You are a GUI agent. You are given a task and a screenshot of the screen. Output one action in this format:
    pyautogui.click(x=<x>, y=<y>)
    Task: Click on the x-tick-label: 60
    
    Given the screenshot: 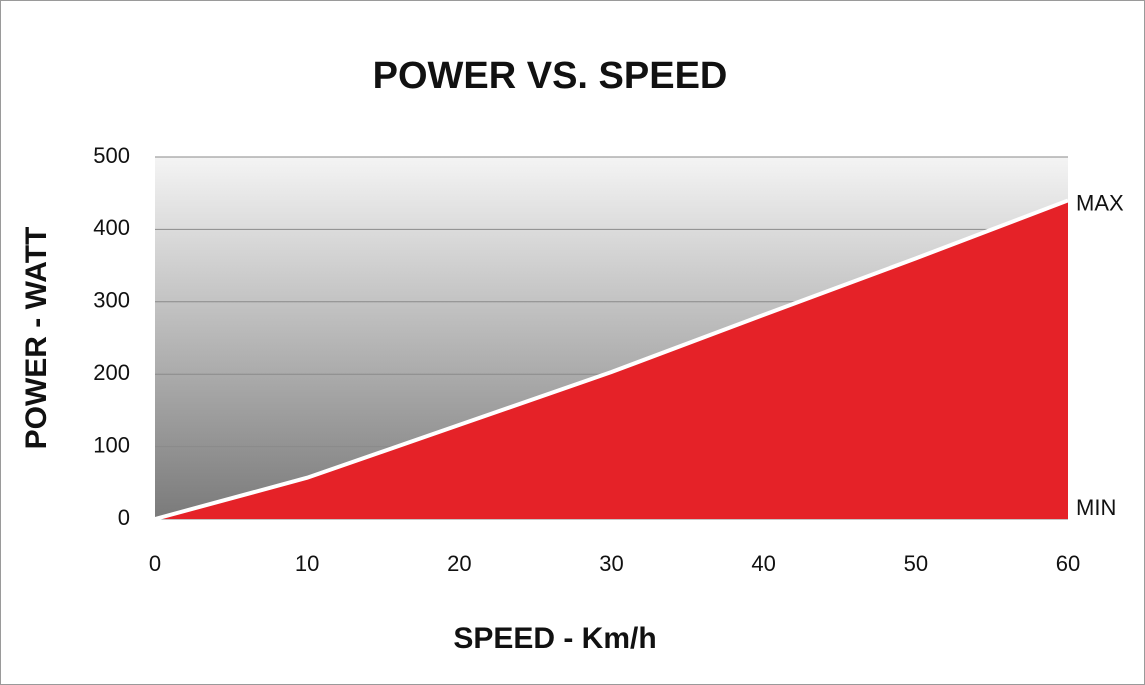 What is the action you would take?
    pyautogui.click(x=1068, y=563)
    